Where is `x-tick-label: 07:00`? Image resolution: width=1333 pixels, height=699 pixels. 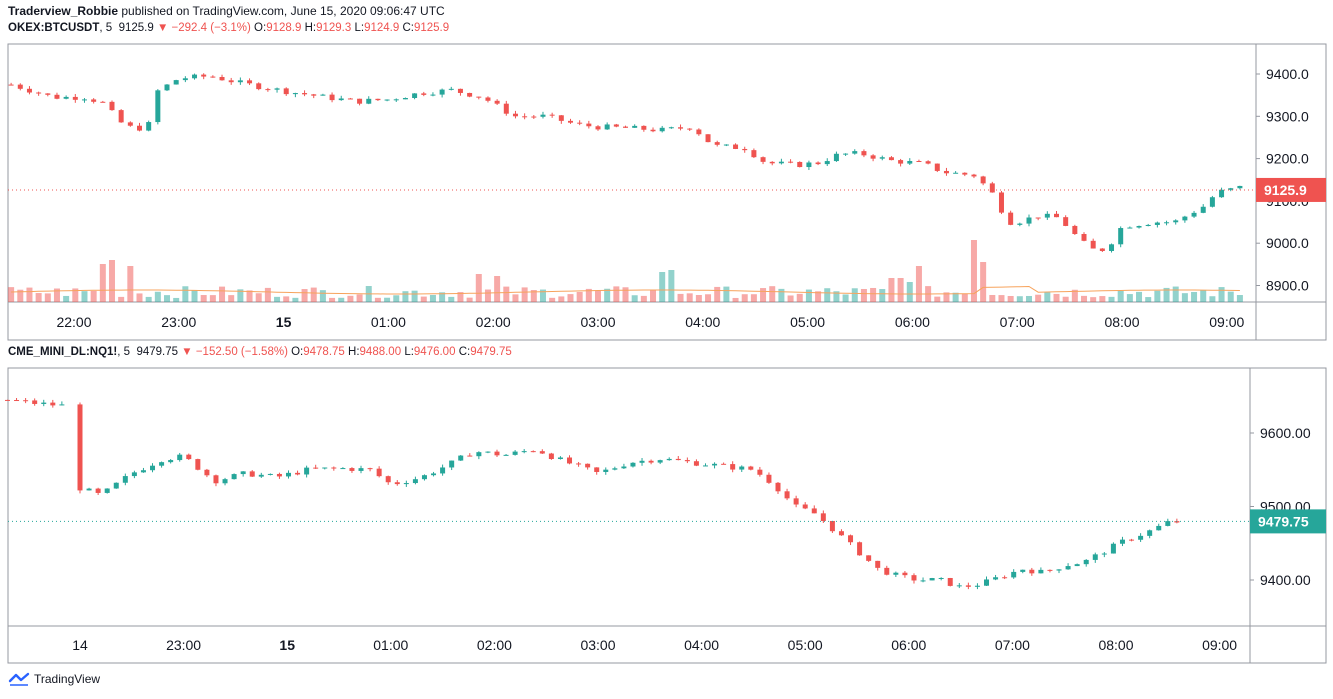 x-tick-label: 07:00 is located at coordinates (1012, 645).